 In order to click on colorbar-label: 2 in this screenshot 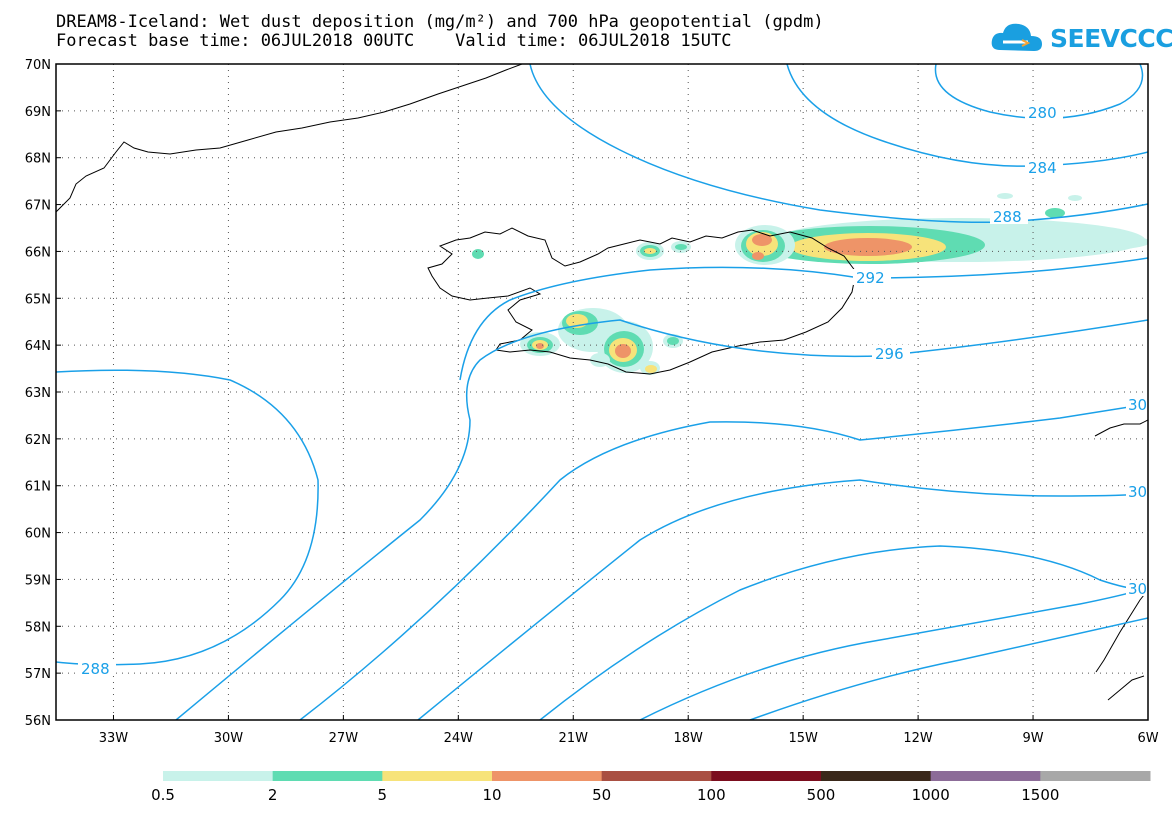, I will do `click(273, 795)`.